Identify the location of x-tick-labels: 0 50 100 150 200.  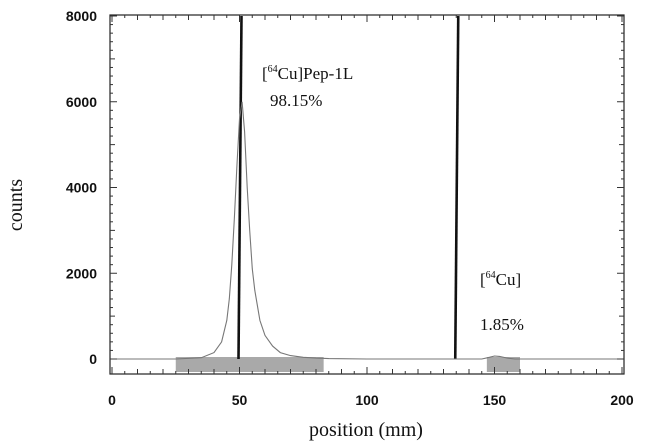
(371, 400).